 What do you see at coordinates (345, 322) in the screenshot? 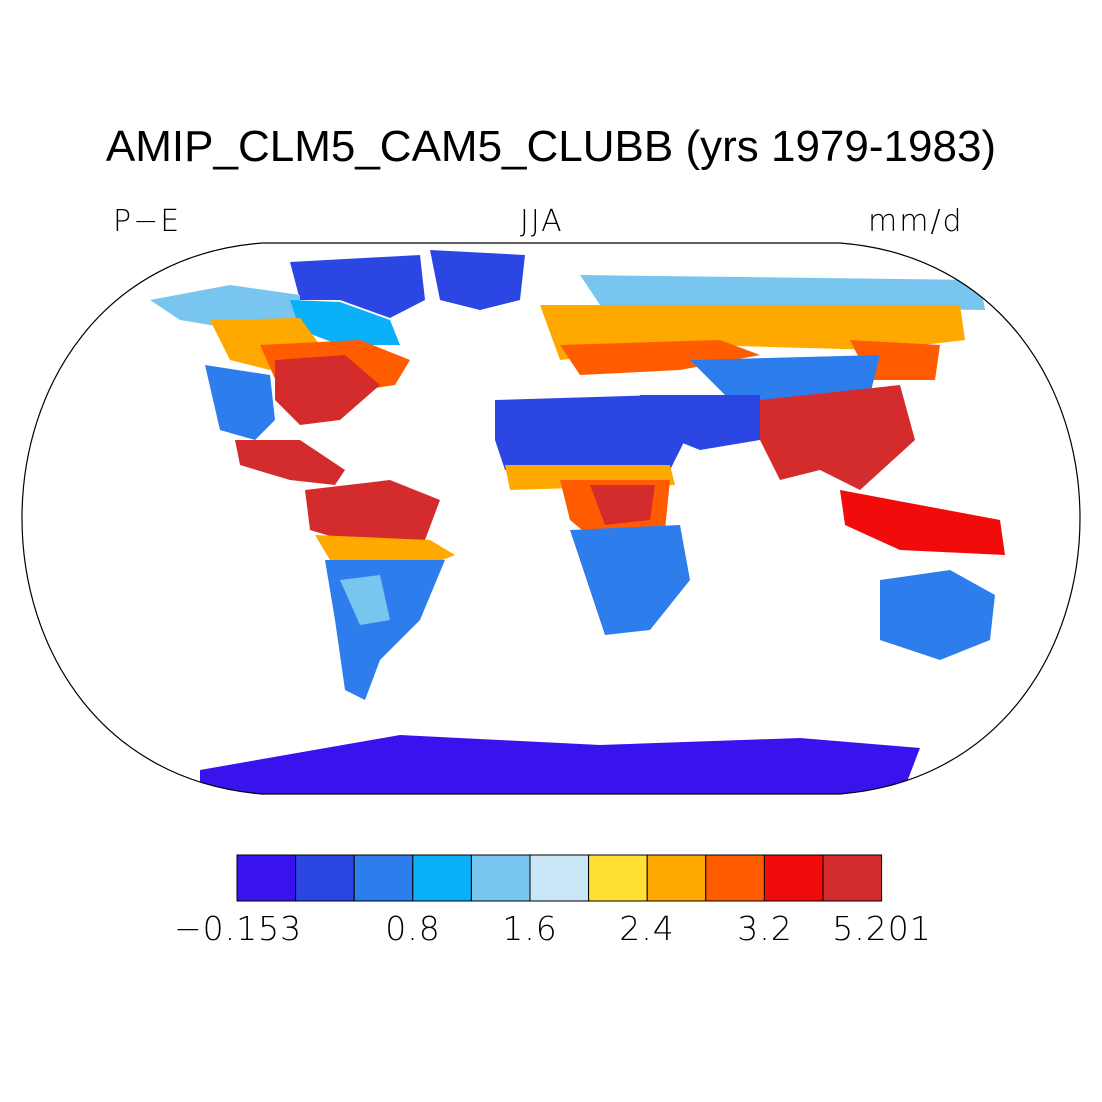
I see `region-canada-south` at bounding box center [345, 322].